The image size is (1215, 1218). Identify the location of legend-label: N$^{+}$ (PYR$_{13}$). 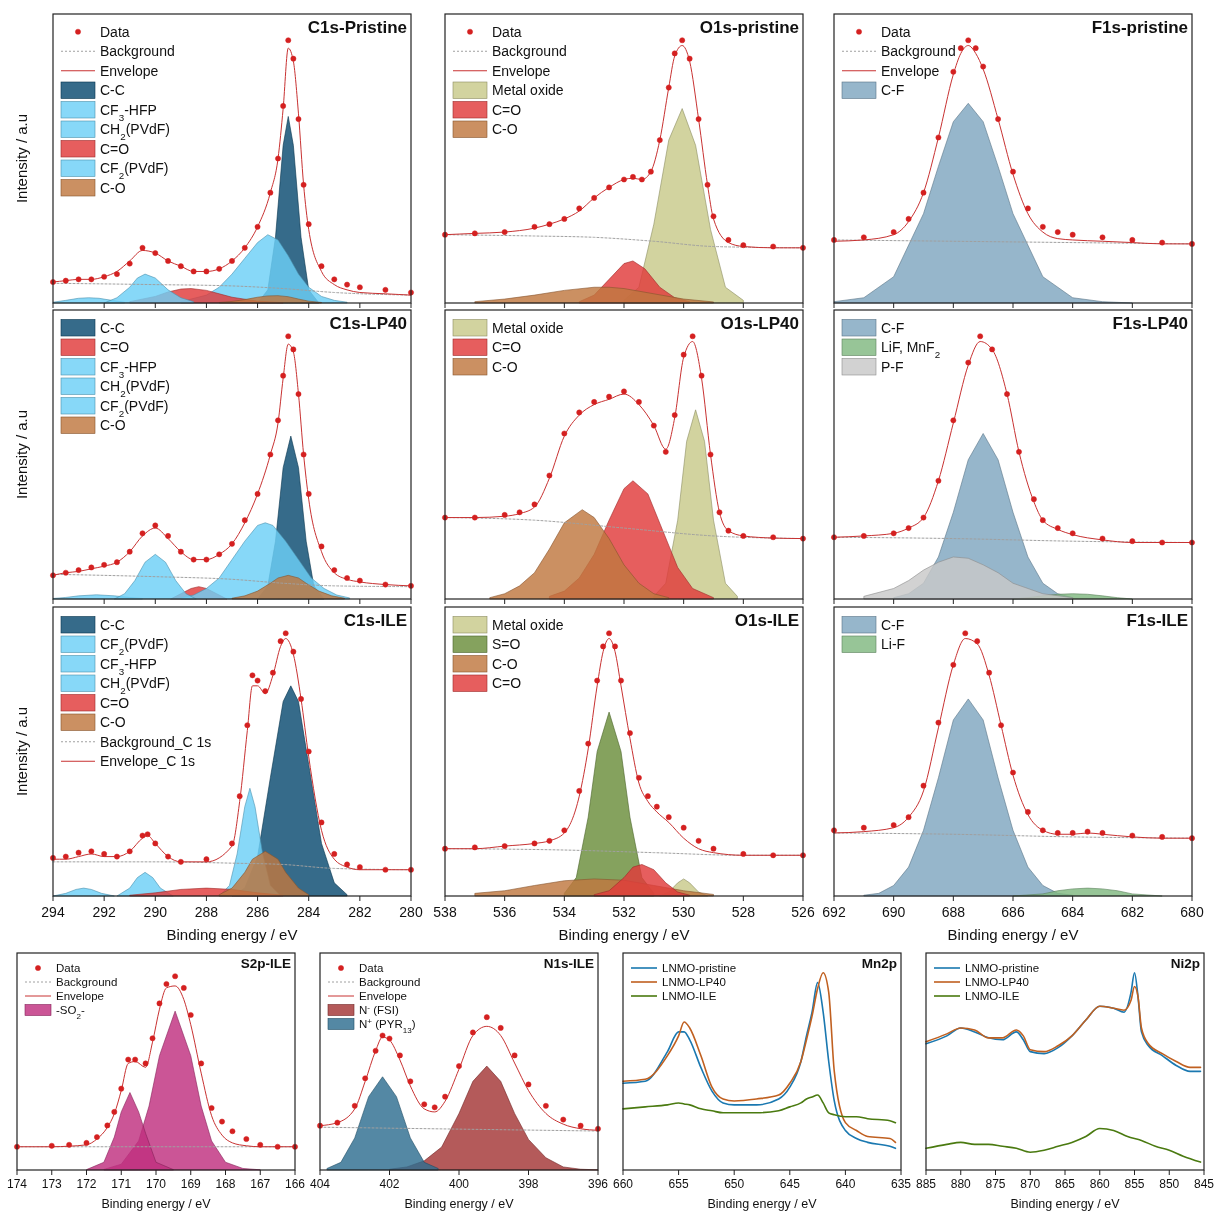
(387, 1025).